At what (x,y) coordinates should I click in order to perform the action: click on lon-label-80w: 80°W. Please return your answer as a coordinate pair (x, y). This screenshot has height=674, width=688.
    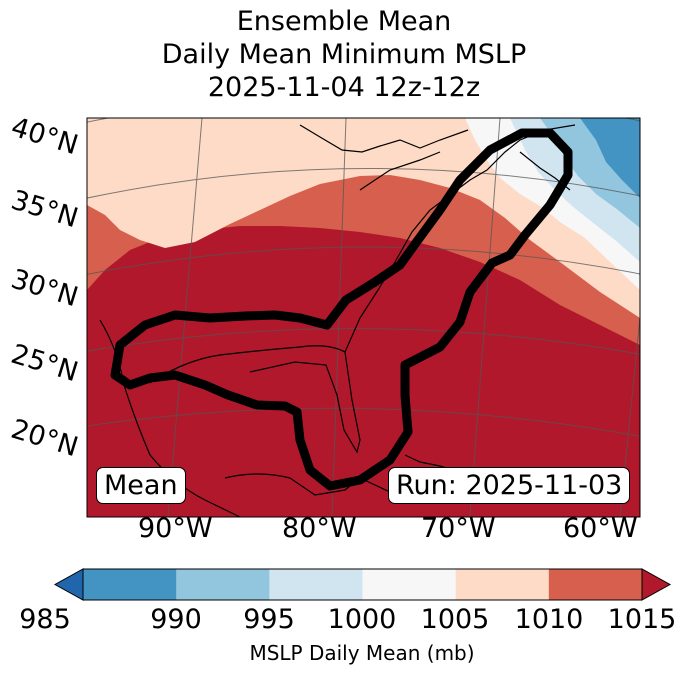
    Looking at the image, I should click on (319, 528).